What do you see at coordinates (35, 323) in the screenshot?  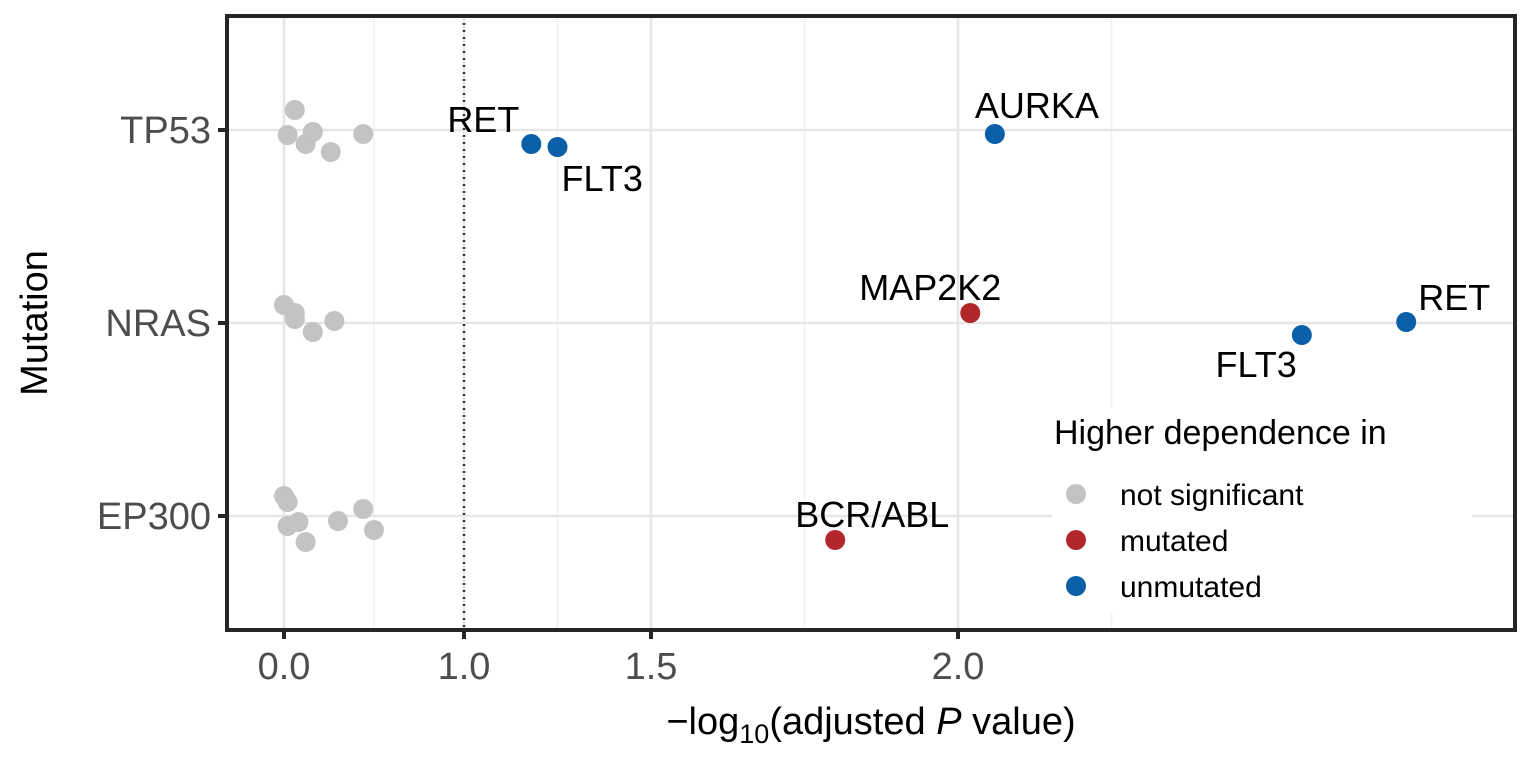 I see `y-axis-title: Mutation` at bounding box center [35, 323].